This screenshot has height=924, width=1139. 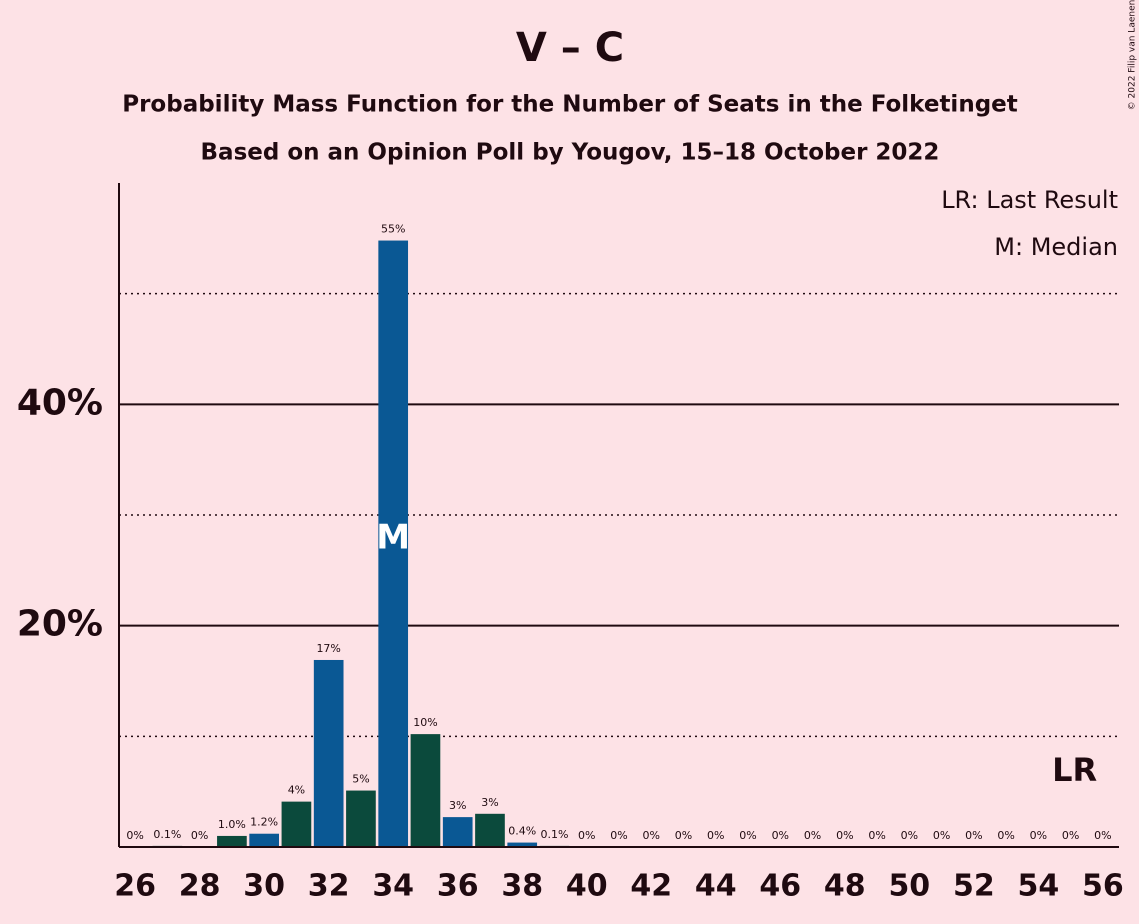 What do you see at coordinates (1029, 200) in the screenshot?
I see `legend-entry: LR: Last Result` at bounding box center [1029, 200].